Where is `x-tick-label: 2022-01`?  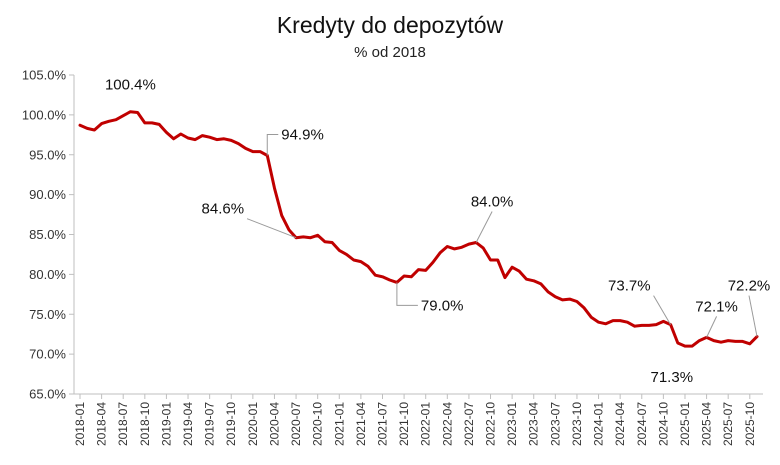 x-tick-label: 2022-01 is located at coordinates (426, 424).